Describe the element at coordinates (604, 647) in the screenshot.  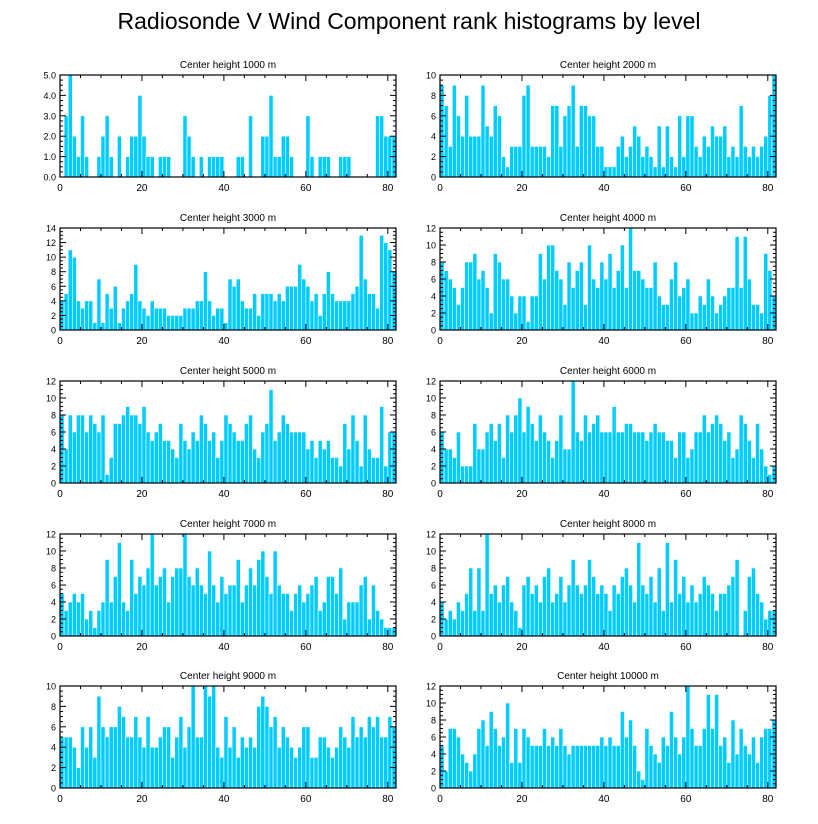
I see `x-tick-label: 40` at that location.